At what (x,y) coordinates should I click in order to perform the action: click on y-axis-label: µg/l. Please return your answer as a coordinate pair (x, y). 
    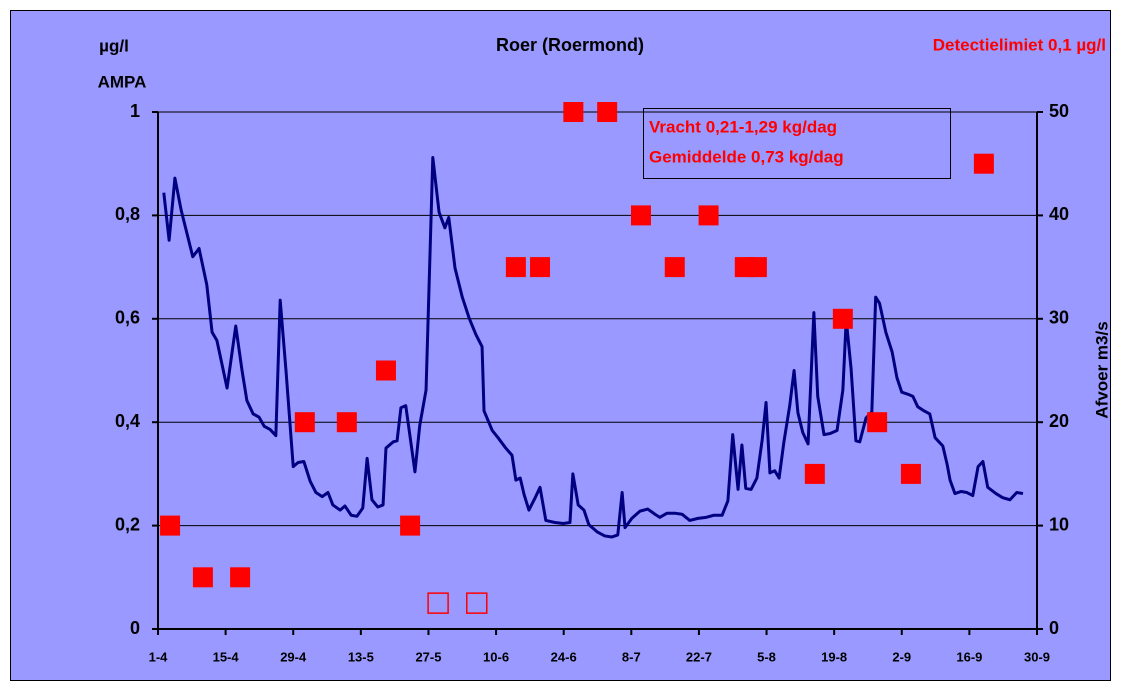
    Looking at the image, I should click on (114, 45).